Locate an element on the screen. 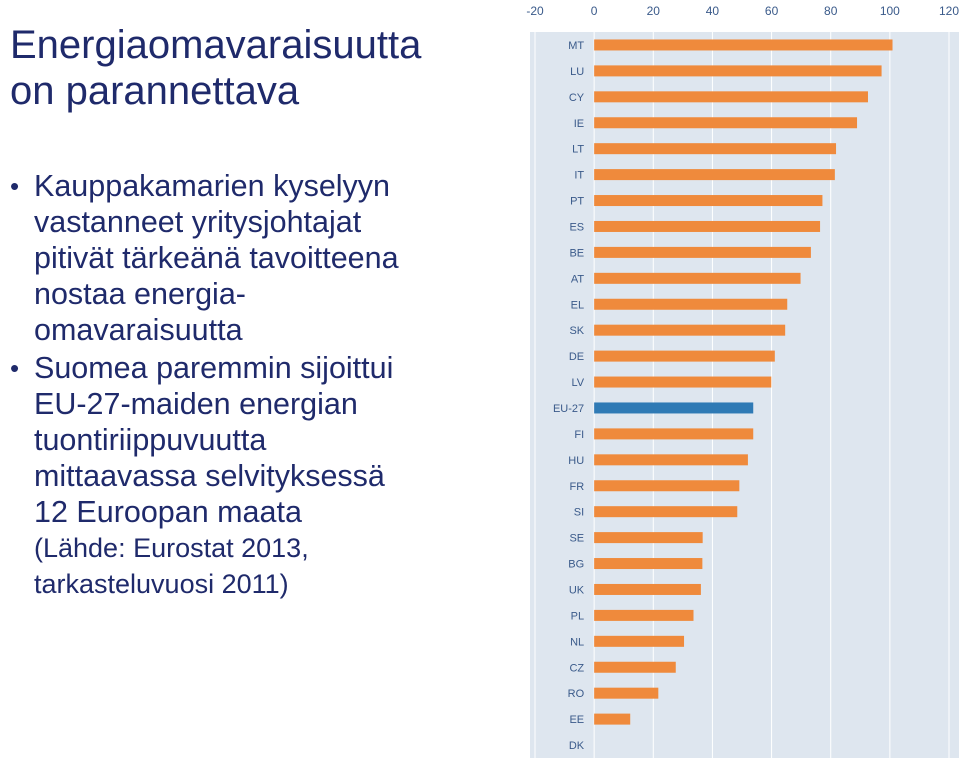 Image resolution: width=959 pixels, height=762 pixels. category-label: NL is located at coordinates (577, 642).